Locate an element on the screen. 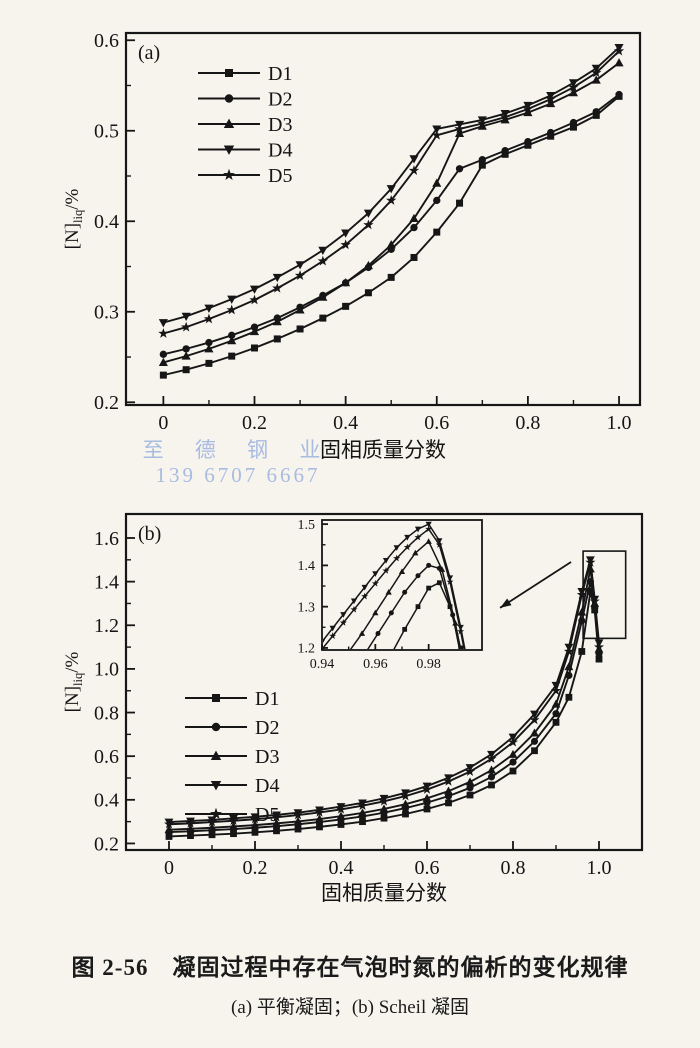 The width and height of the screenshot is (700, 1048). y-tick-label: 1.6 is located at coordinates (106, 539).